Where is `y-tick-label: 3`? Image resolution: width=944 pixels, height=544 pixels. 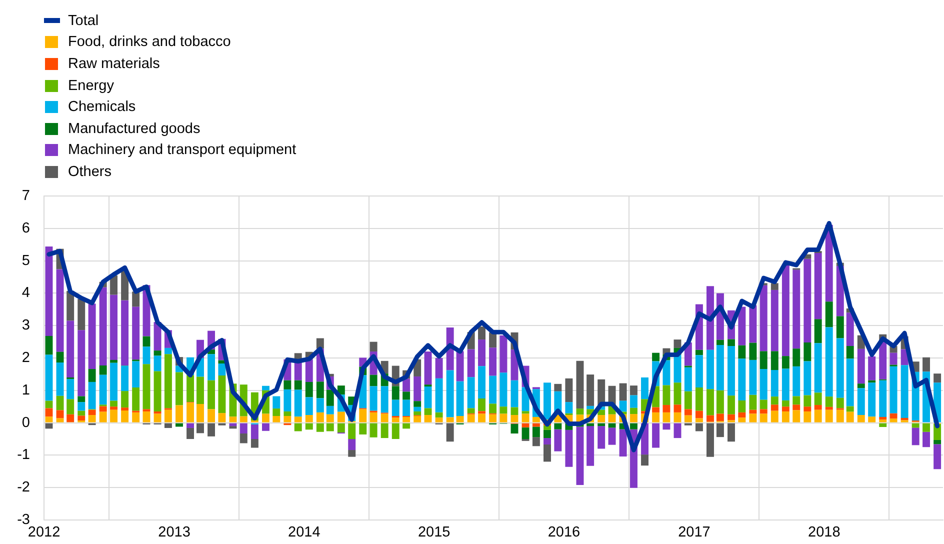
y-tick-label: 3 is located at coordinates (26, 326).